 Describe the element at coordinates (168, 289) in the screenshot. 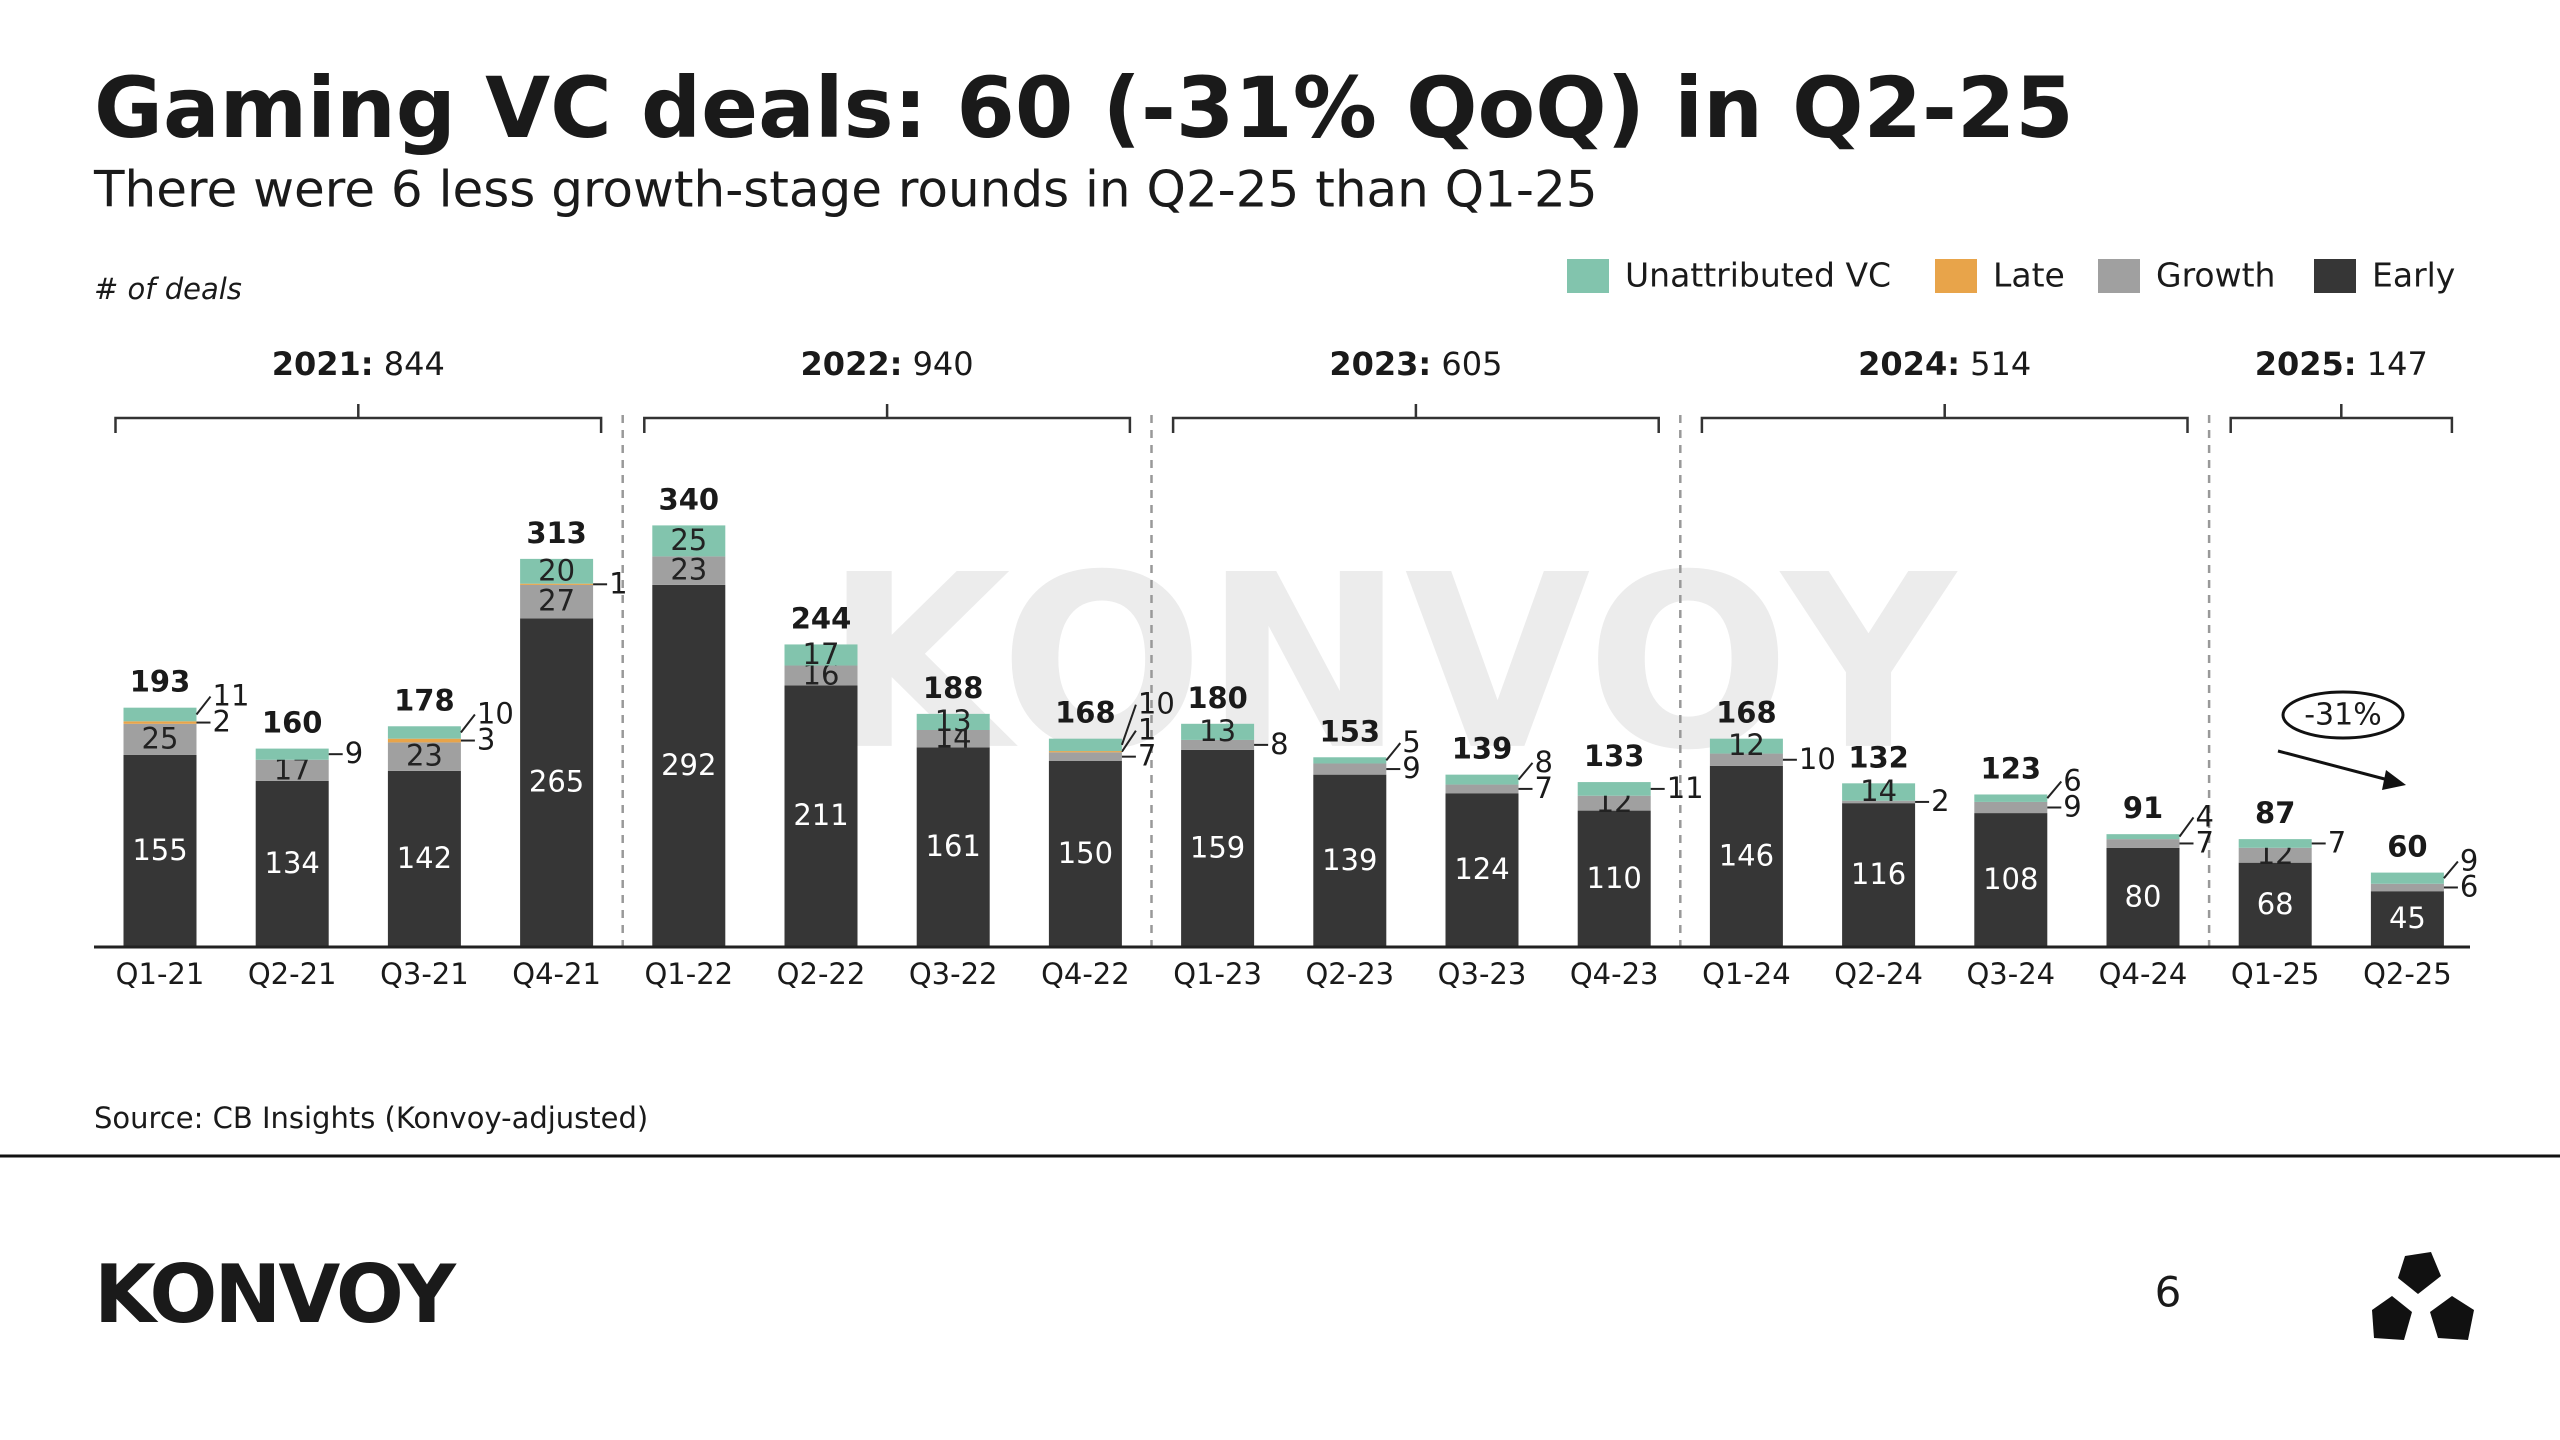

I see `y-axis-label: # of deals` at that location.